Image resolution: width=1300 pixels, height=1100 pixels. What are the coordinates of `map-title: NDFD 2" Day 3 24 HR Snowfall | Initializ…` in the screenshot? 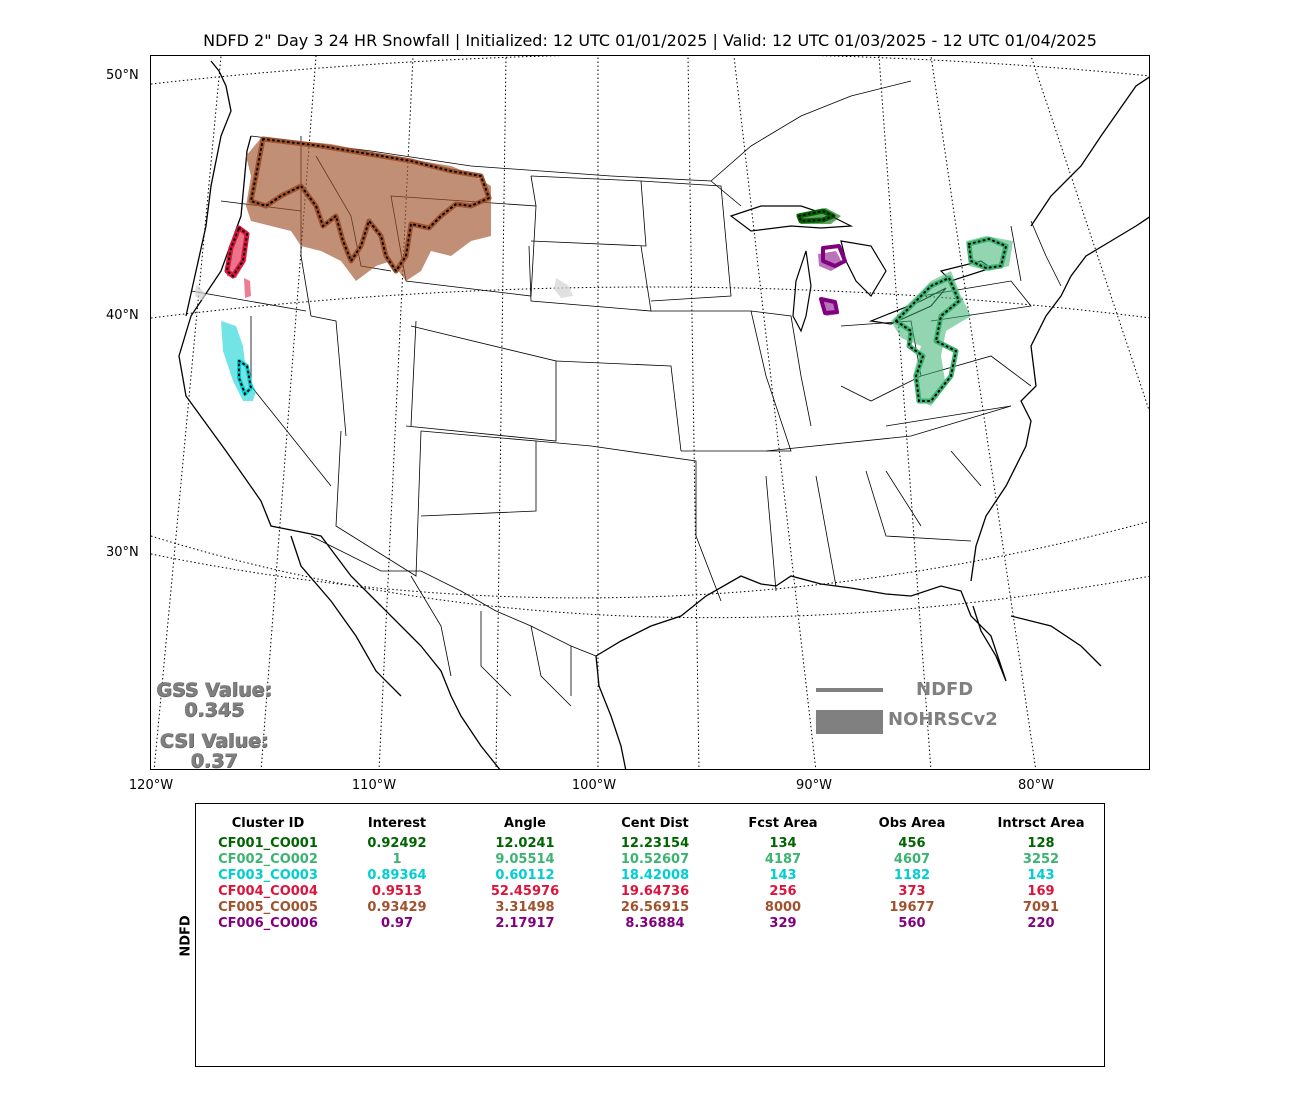 It's located at (650, 40).